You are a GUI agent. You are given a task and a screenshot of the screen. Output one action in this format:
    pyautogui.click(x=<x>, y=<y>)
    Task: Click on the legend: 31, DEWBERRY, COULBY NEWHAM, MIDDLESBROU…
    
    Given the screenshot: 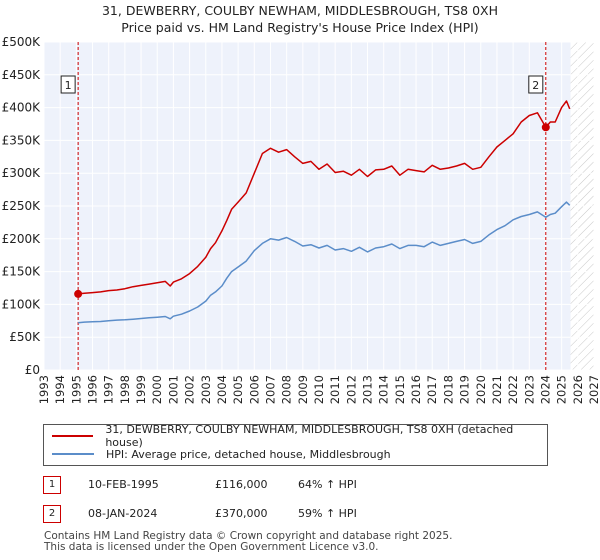 What is the action you would take?
    pyautogui.click(x=295, y=444)
    